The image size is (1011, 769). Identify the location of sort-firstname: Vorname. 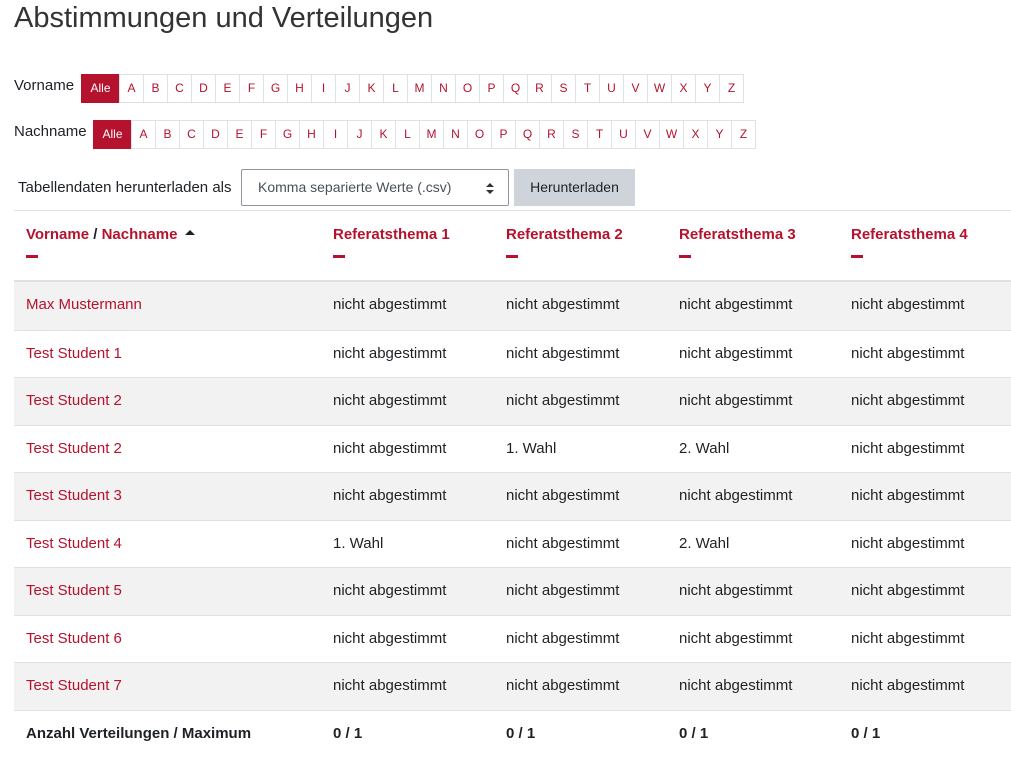
(58, 234).